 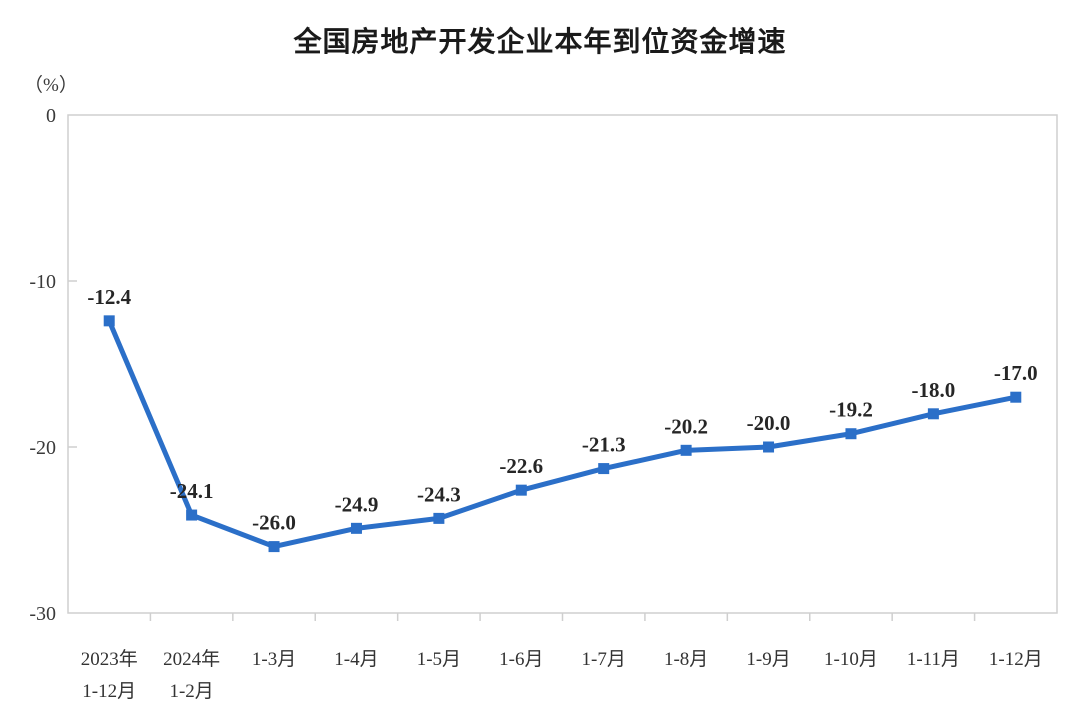 What do you see at coordinates (604, 445) in the screenshot?
I see `data-point-label: -21.3` at bounding box center [604, 445].